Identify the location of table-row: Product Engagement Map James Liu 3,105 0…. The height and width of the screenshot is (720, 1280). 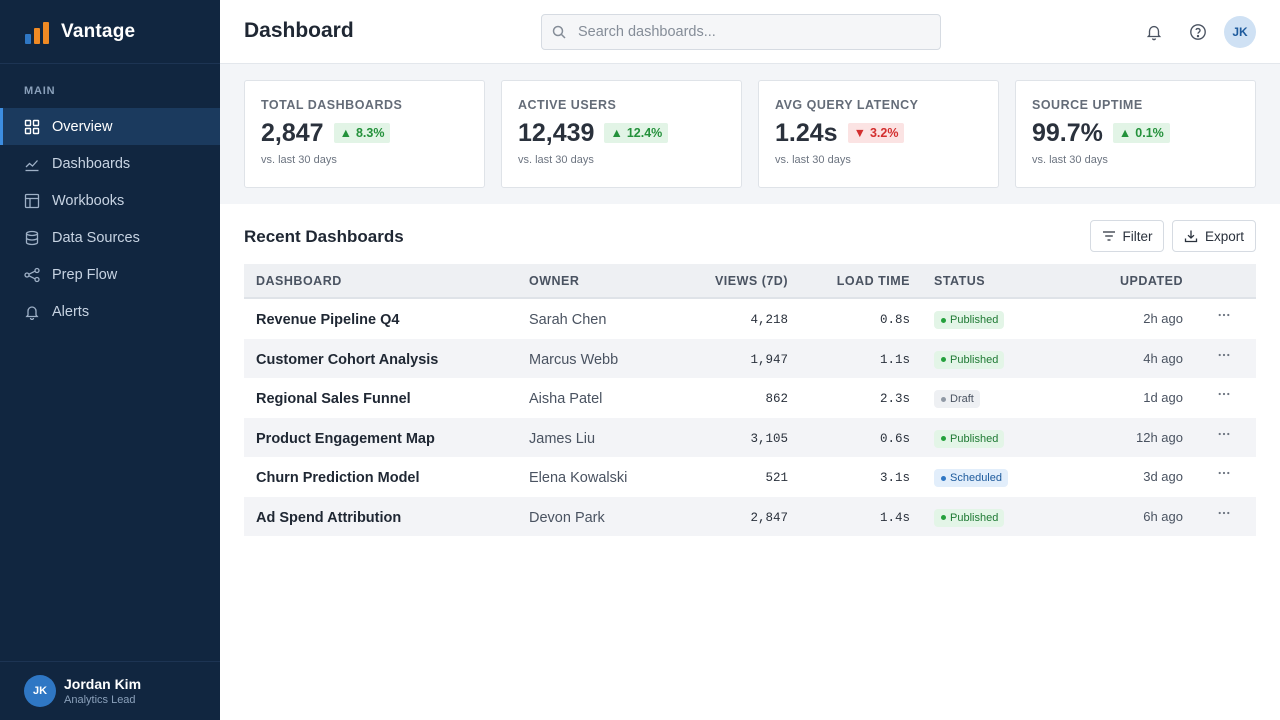
(750, 437).